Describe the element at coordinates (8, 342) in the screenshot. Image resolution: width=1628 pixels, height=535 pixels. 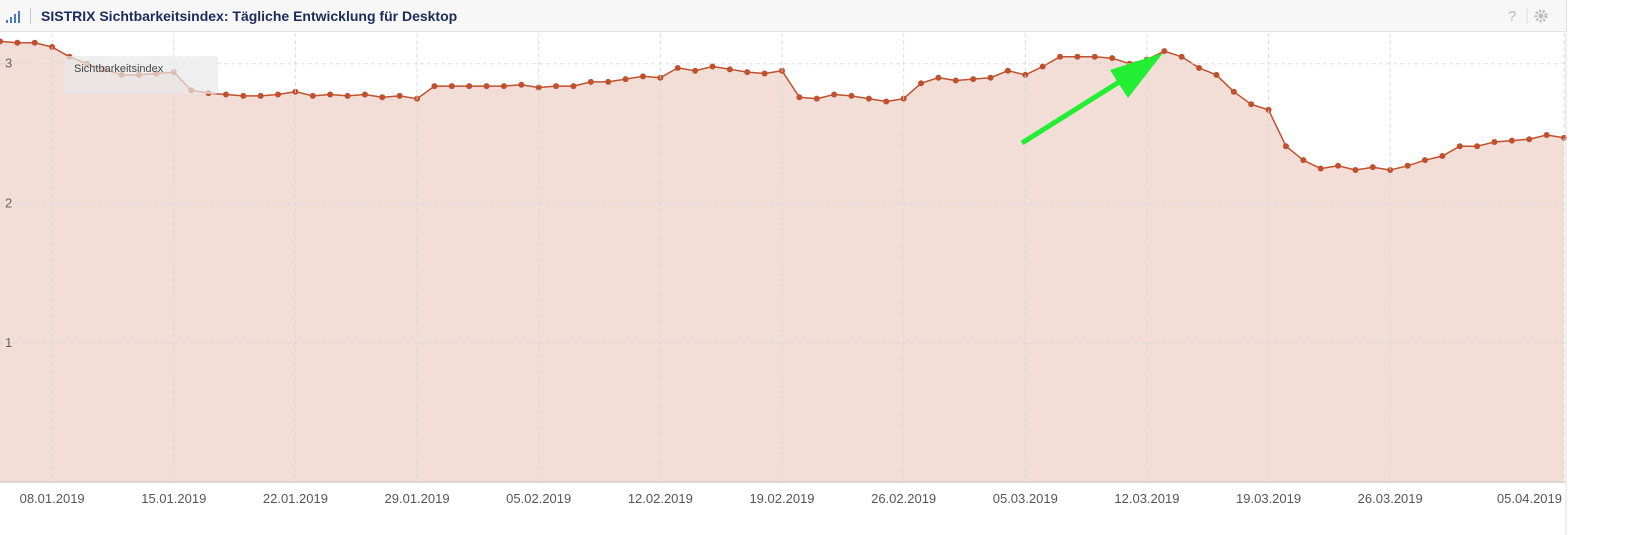
I see `y-tick-label: 1` at that location.